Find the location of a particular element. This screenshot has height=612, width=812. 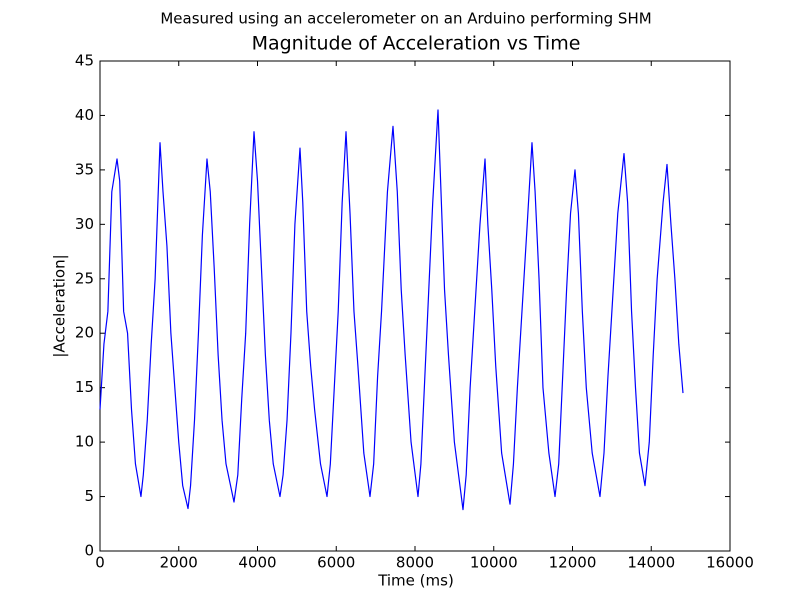

x-tick-label: 4000 is located at coordinates (257, 563).